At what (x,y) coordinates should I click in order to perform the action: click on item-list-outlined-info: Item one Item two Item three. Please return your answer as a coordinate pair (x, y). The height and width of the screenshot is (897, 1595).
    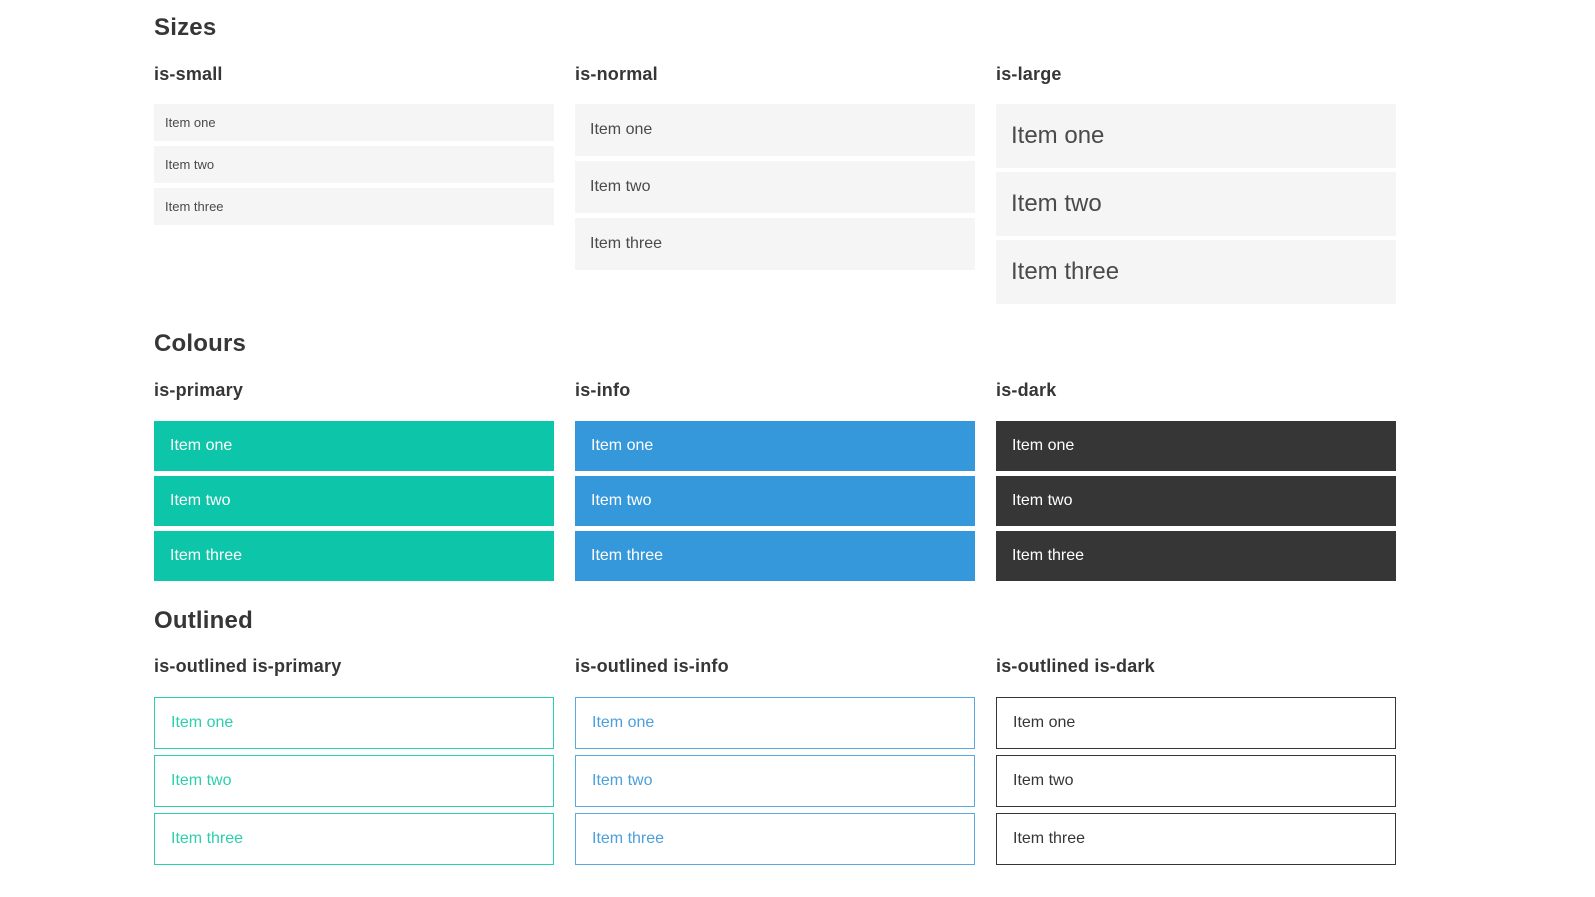
    Looking at the image, I should click on (775, 780).